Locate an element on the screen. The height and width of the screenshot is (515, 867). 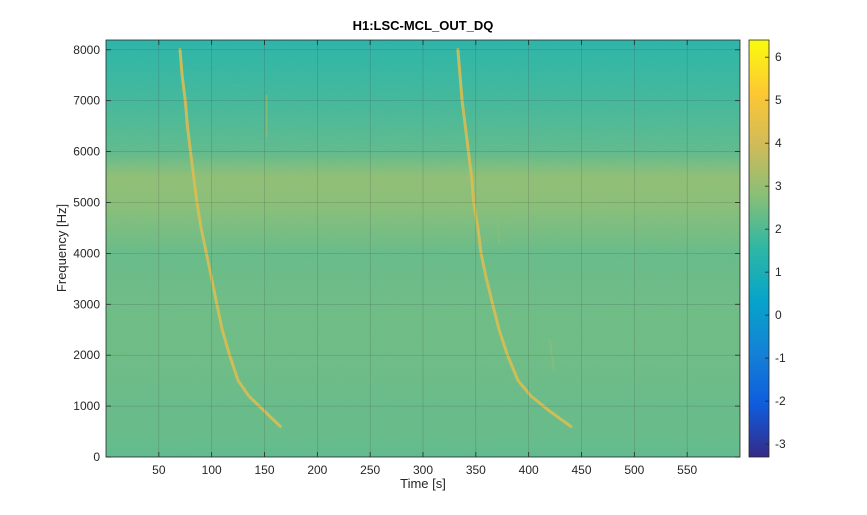
x-tick-label: 450 is located at coordinates (581, 470).